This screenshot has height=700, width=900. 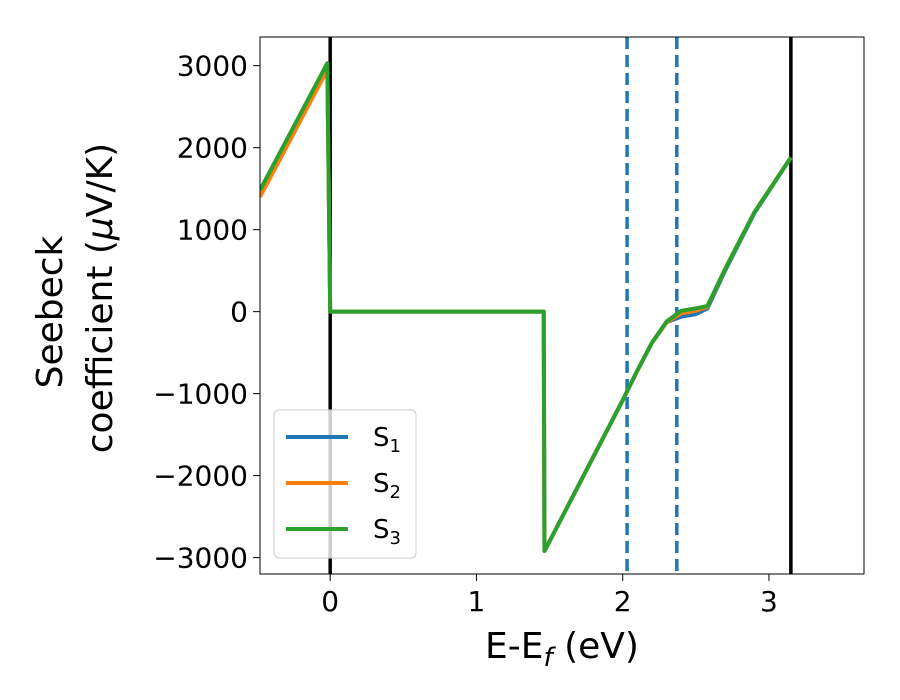 I want to click on legend-label-S3: S3, so click(x=387, y=532).